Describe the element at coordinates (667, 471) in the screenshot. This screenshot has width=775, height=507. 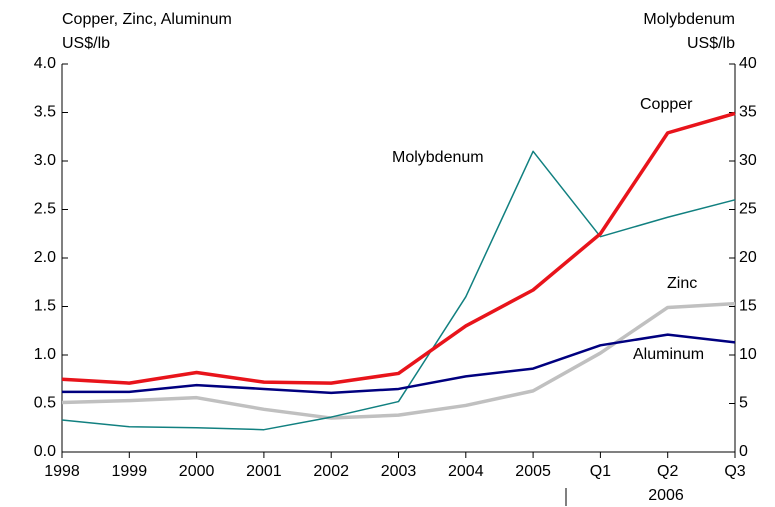
I see `x-tick-label: Q2` at that location.